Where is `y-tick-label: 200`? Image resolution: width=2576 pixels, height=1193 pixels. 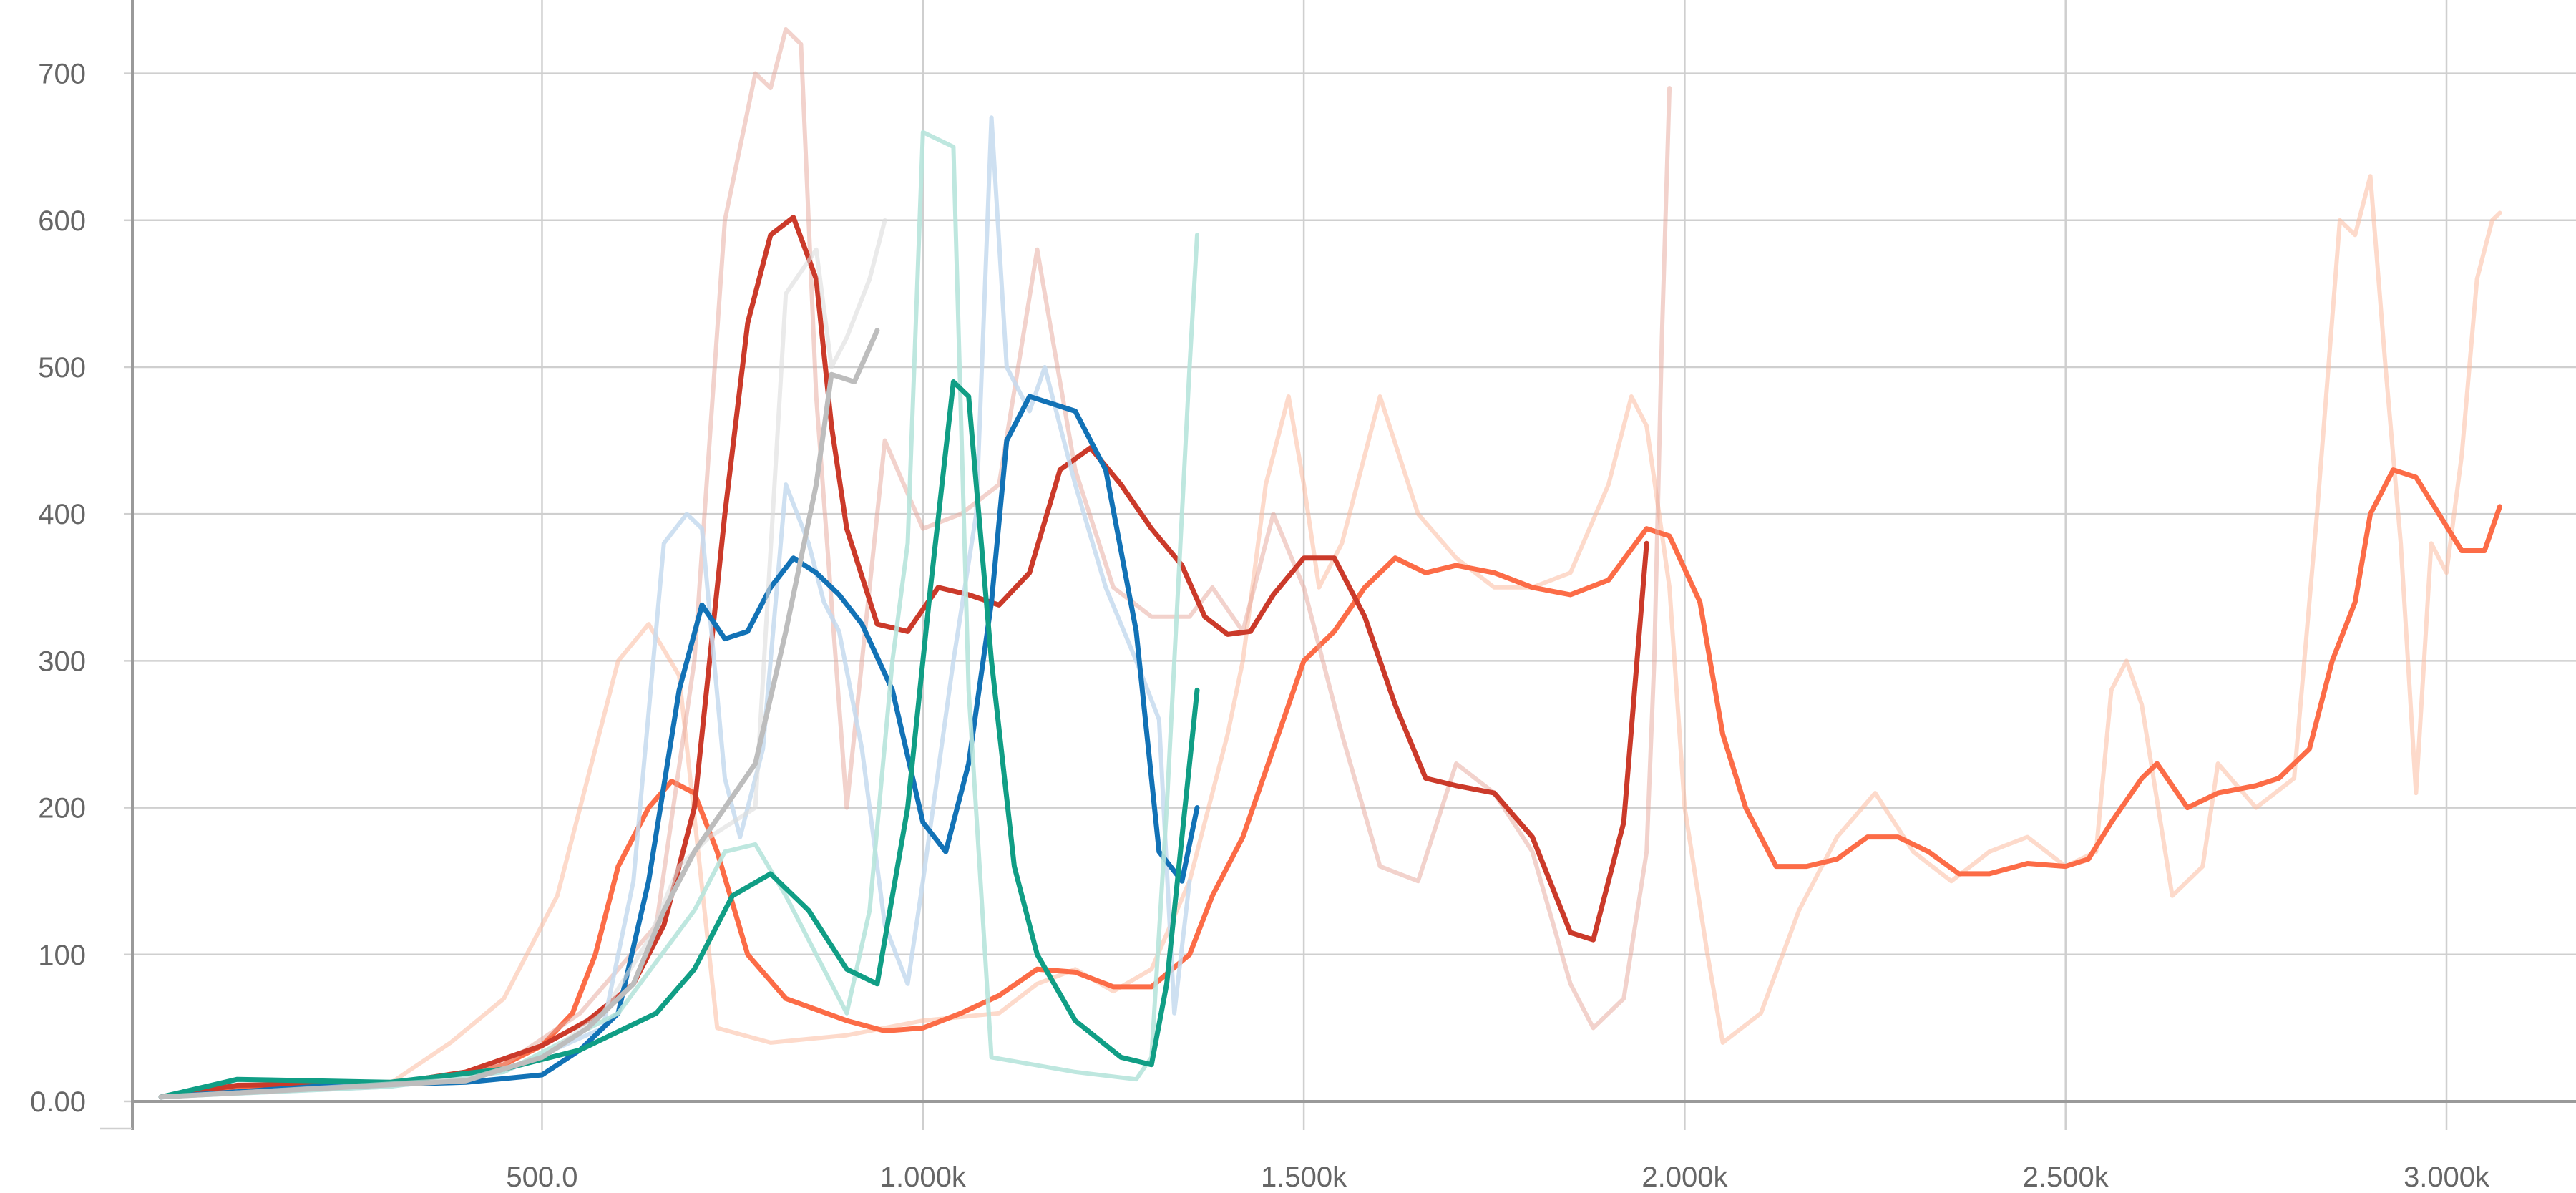 y-tick-label: 200 is located at coordinates (62, 808).